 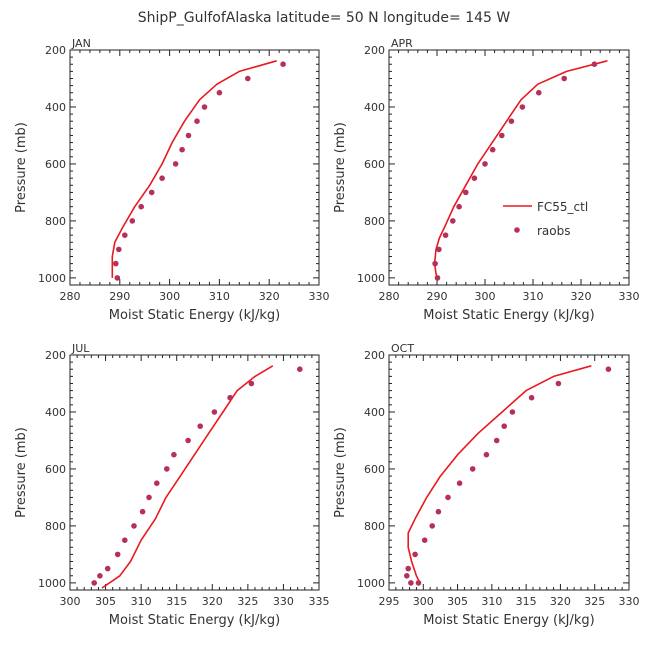 What do you see at coordinates (371, 583) in the screenshot?
I see `y-tick-label: 1000` at bounding box center [371, 583].